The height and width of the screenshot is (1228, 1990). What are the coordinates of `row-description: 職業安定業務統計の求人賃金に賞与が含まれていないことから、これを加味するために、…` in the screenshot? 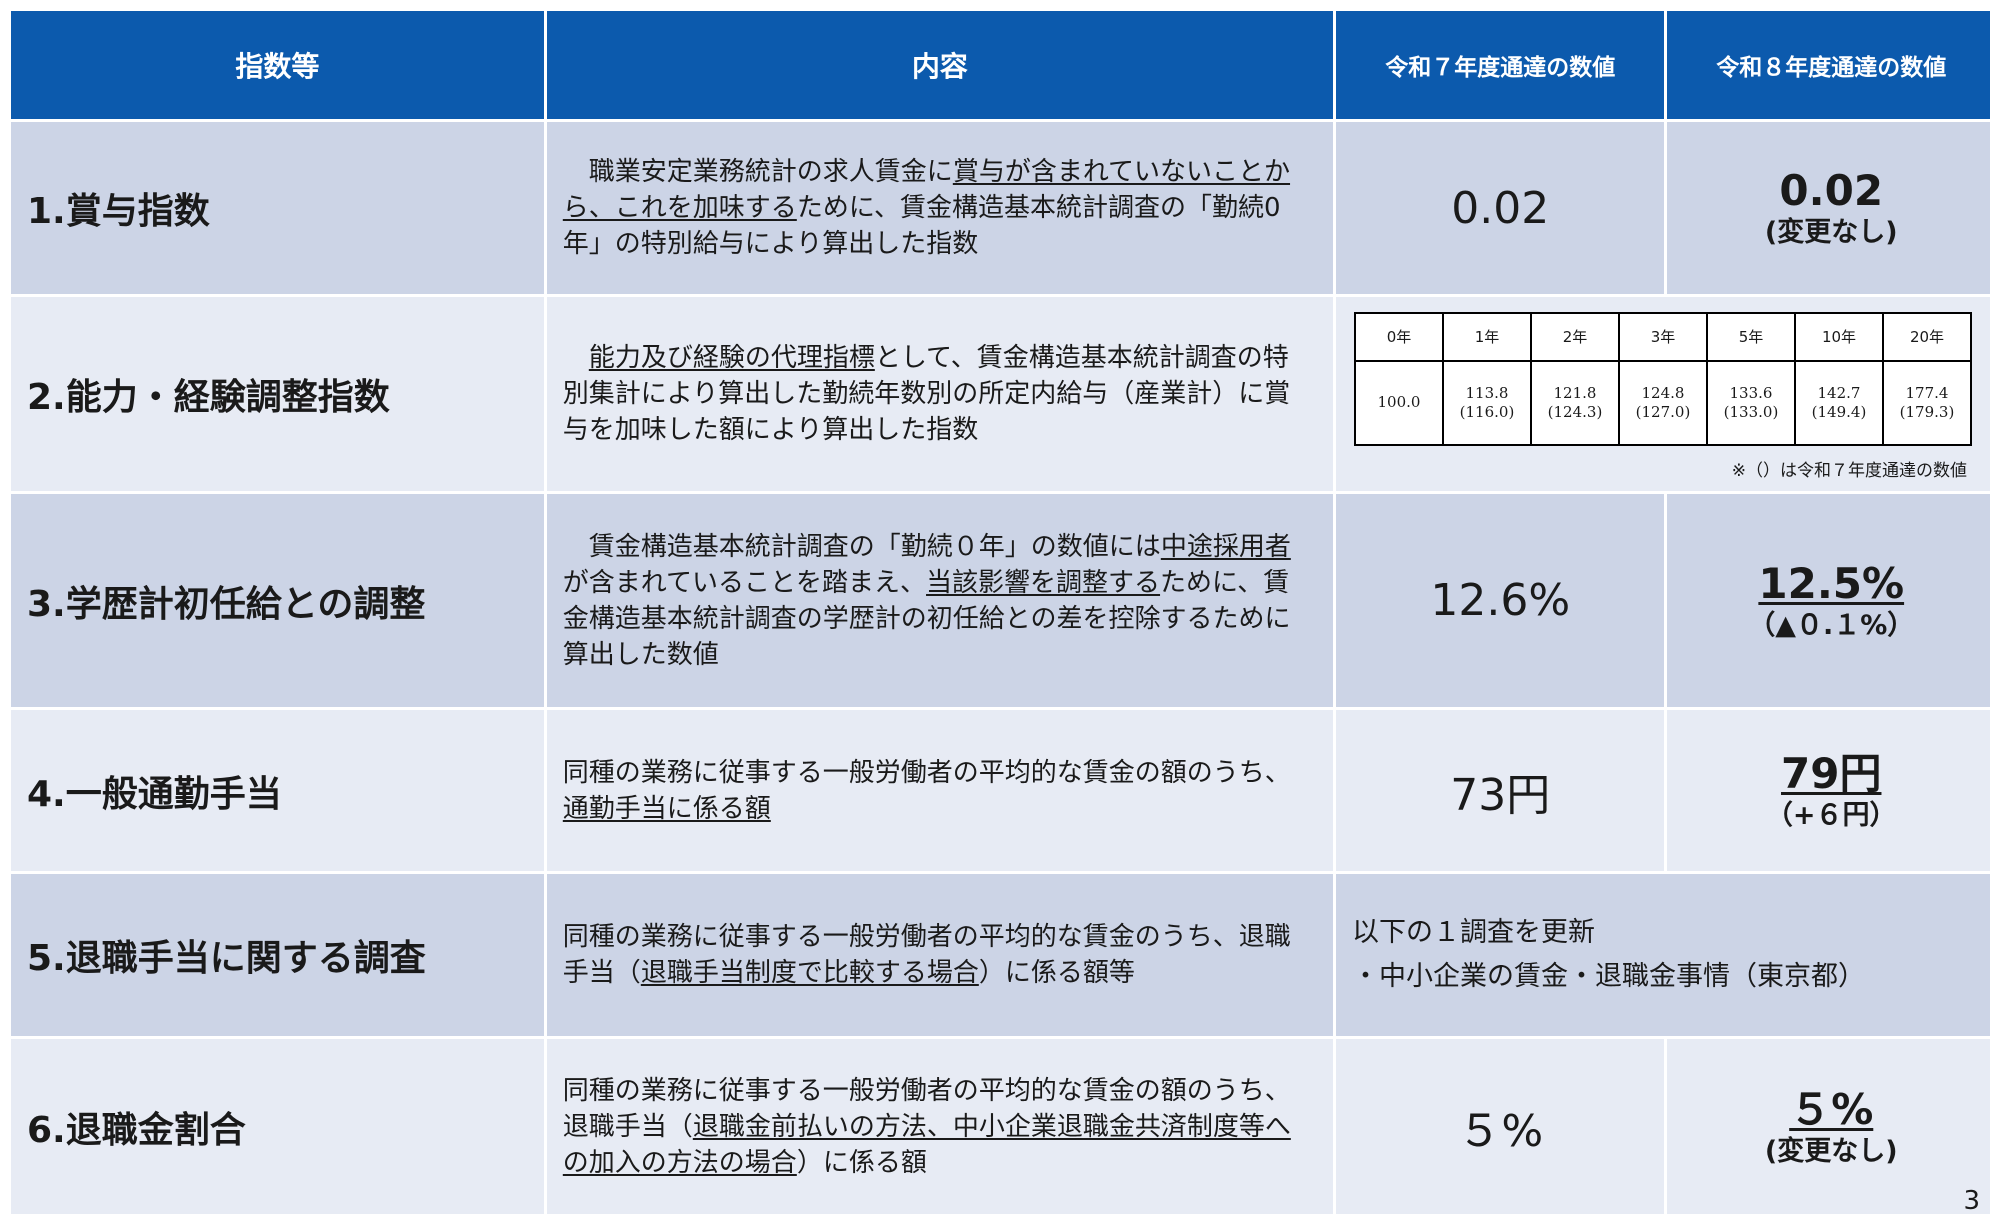 It's located at (939, 208).